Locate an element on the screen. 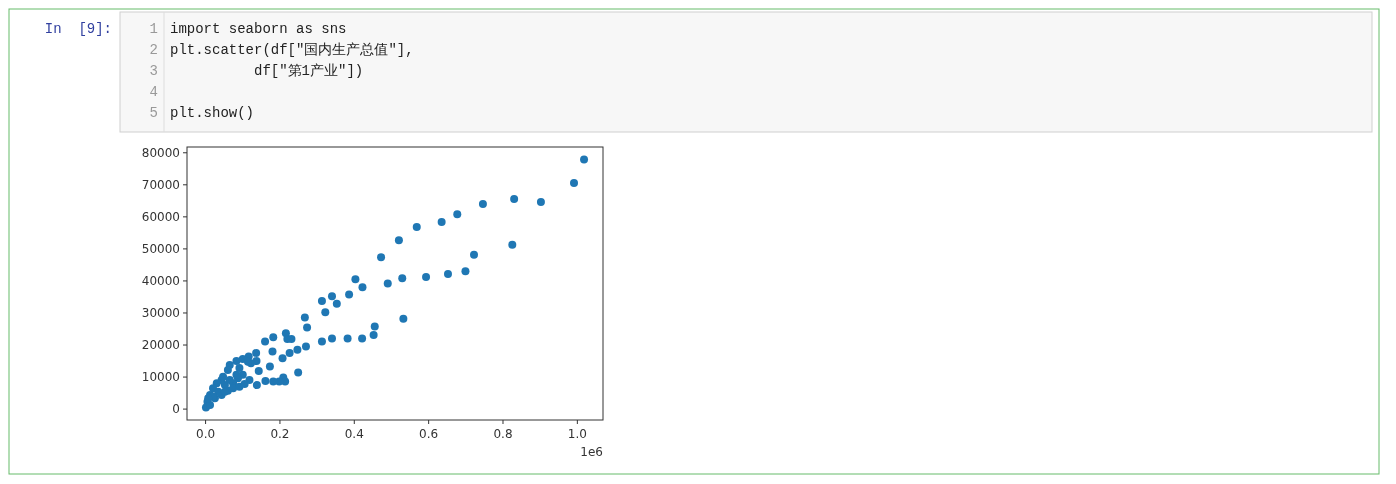 The height and width of the screenshot is (484, 1396). text: plt.show() is located at coordinates (212, 113).